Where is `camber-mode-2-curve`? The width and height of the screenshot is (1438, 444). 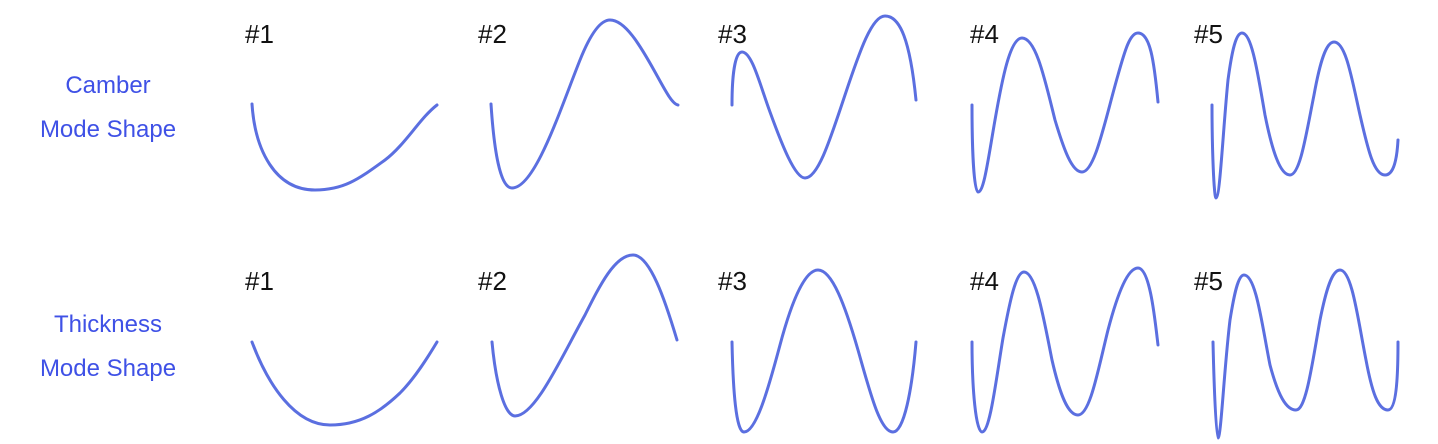
camber-mode-2-curve is located at coordinates (584, 104).